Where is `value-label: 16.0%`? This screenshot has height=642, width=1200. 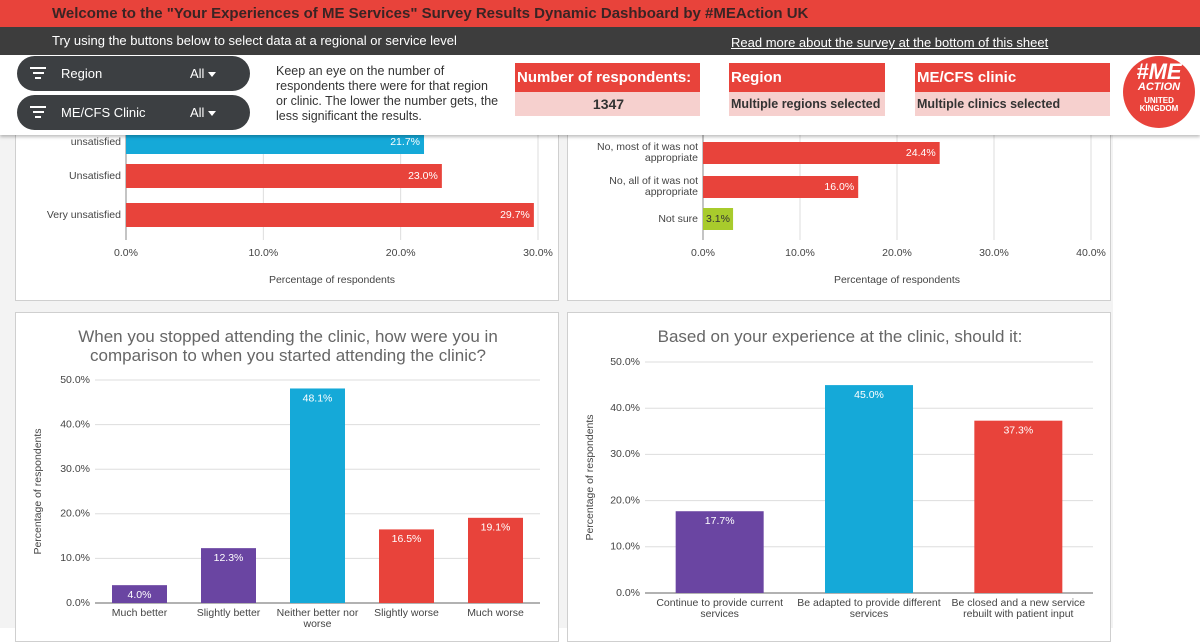 value-label: 16.0% is located at coordinates (839, 187).